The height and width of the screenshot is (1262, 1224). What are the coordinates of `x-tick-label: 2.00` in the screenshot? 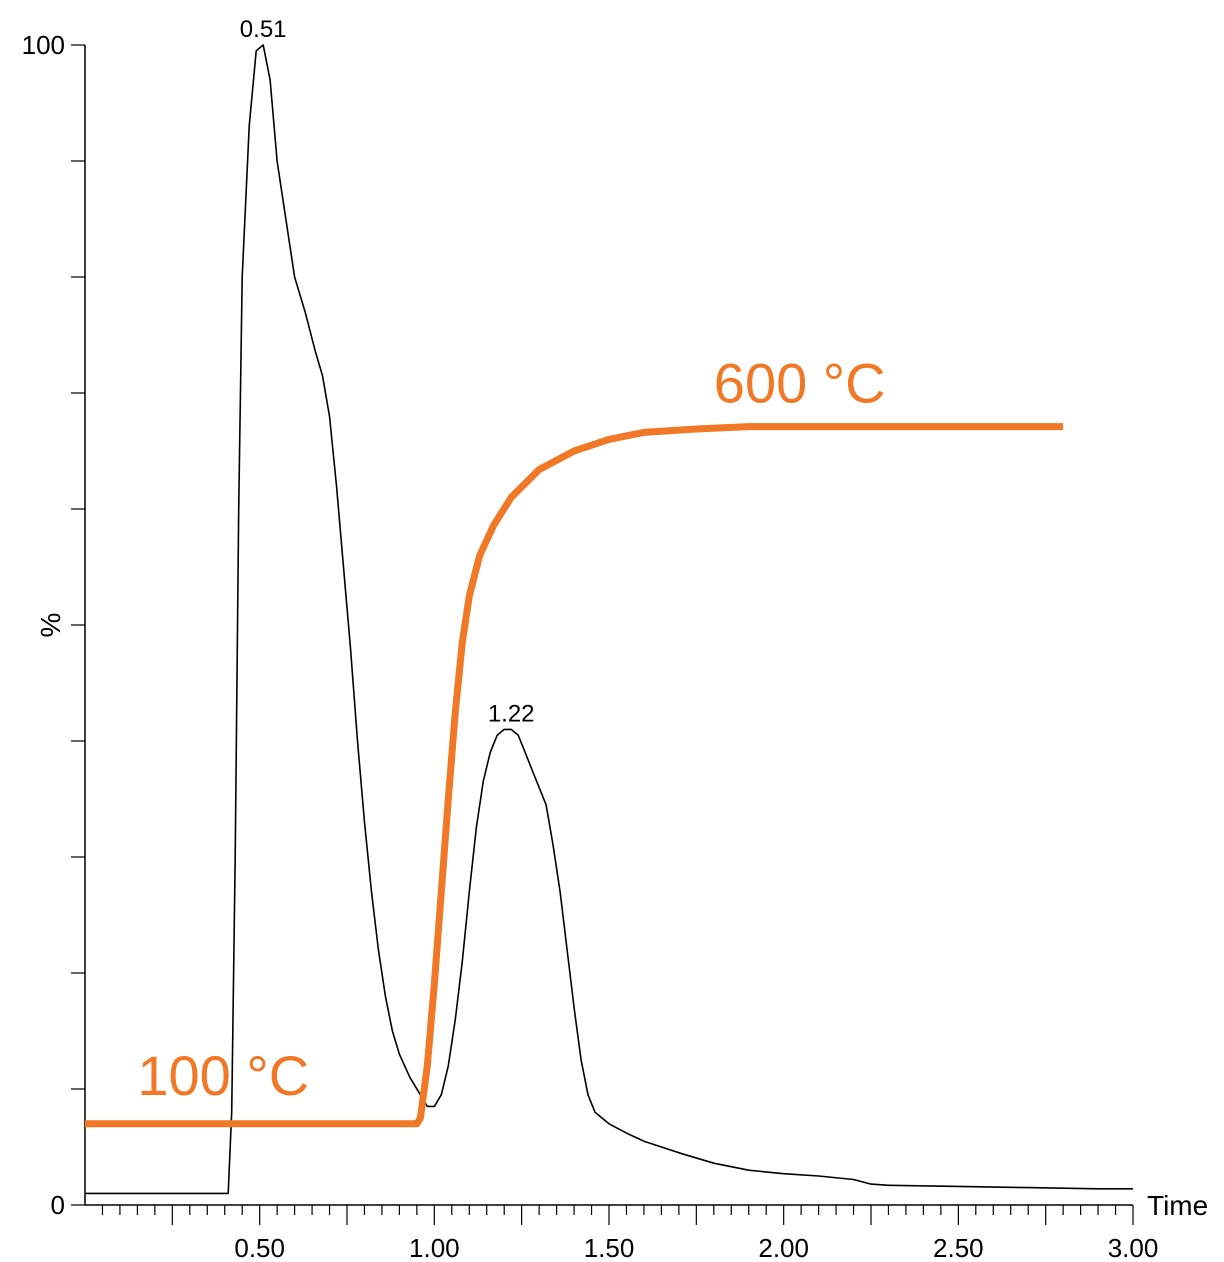 It's located at (783, 1247).